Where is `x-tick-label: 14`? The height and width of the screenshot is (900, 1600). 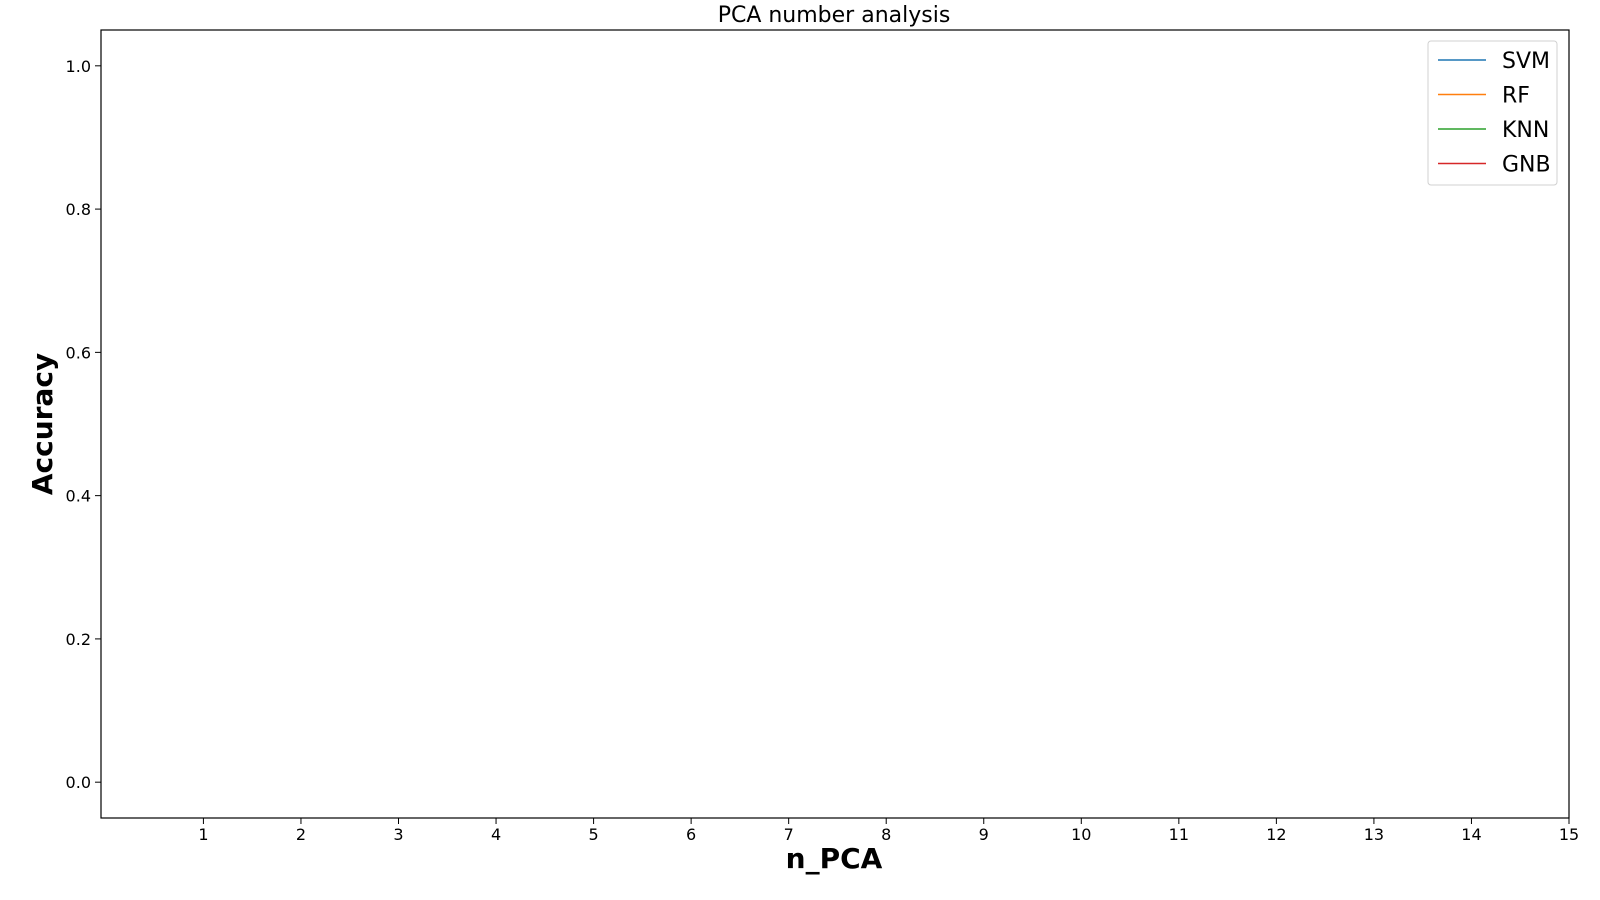
x-tick-label: 14 is located at coordinates (1471, 834).